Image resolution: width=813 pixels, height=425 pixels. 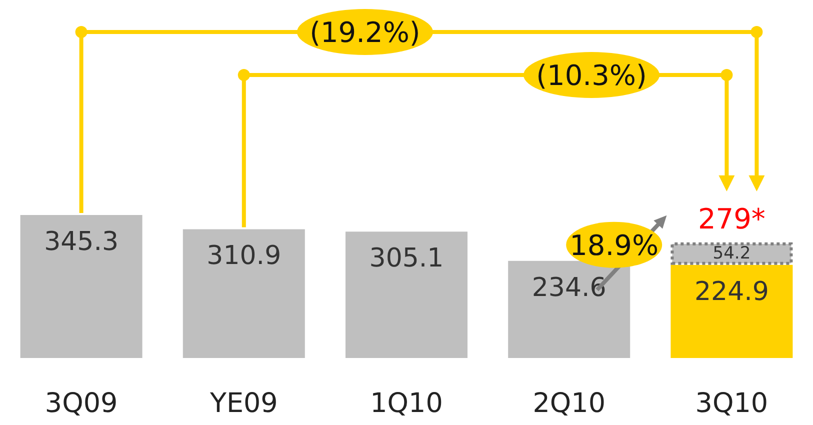 What do you see at coordinates (365, 32) in the screenshot?
I see `text: (19.2%)` at bounding box center [365, 32].